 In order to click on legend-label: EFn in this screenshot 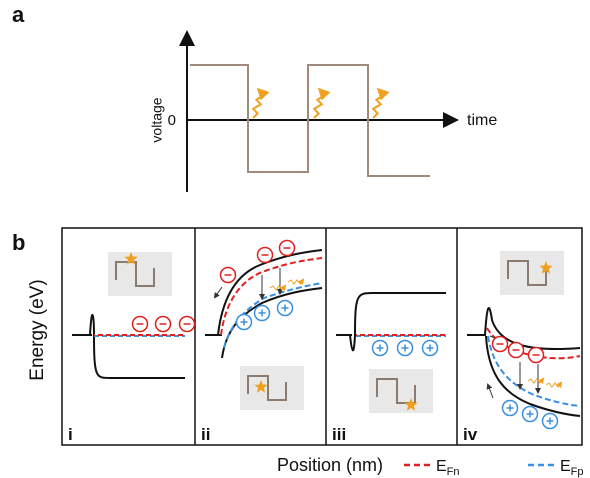, I will do `click(448, 468)`.